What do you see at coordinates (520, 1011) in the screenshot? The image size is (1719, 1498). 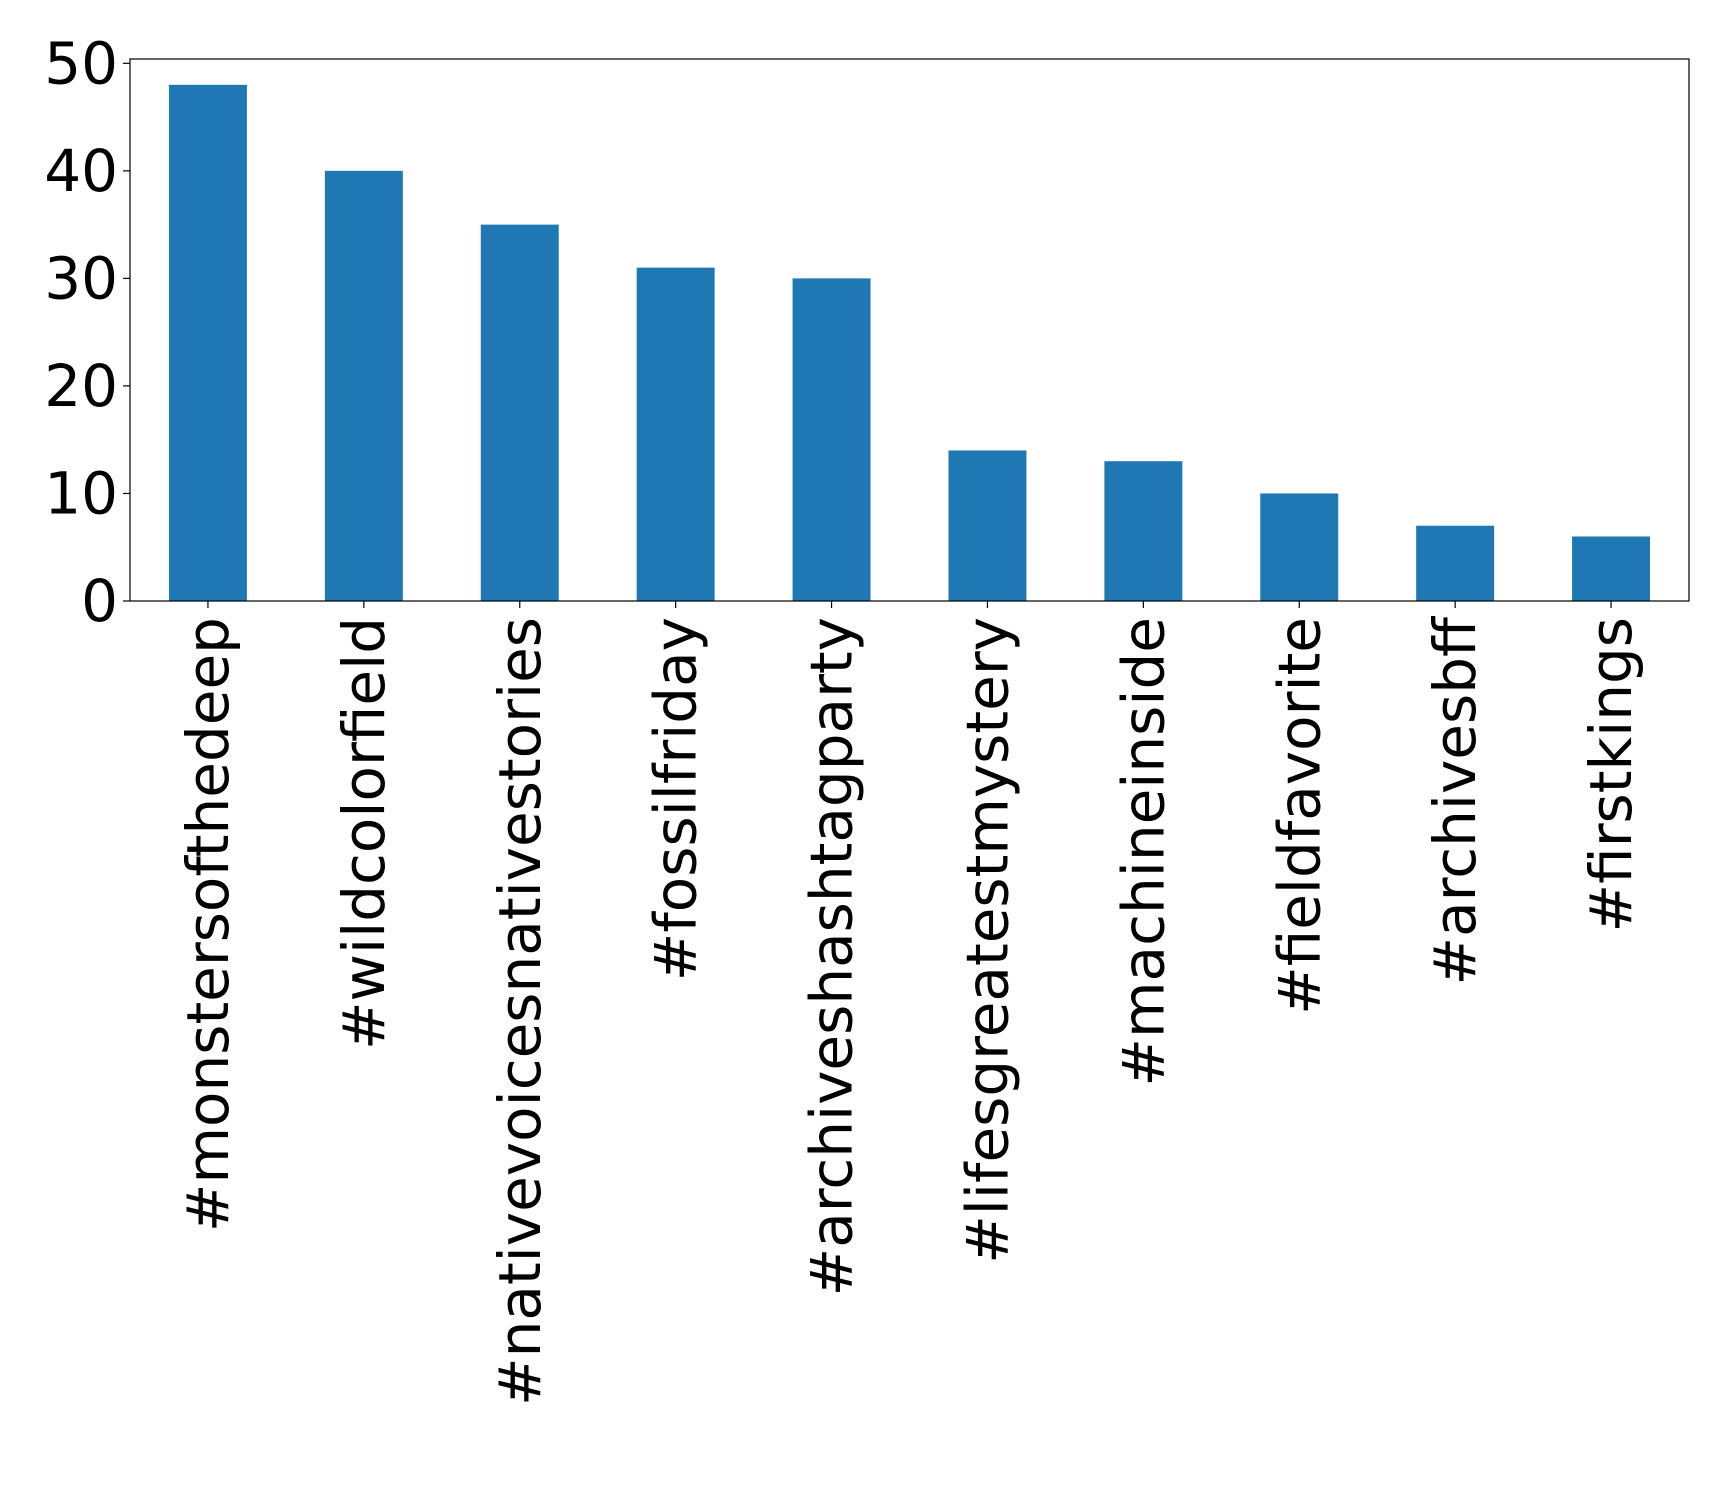 I see `x-tick-label: #nativevoicesnativestories` at bounding box center [520, 1011].